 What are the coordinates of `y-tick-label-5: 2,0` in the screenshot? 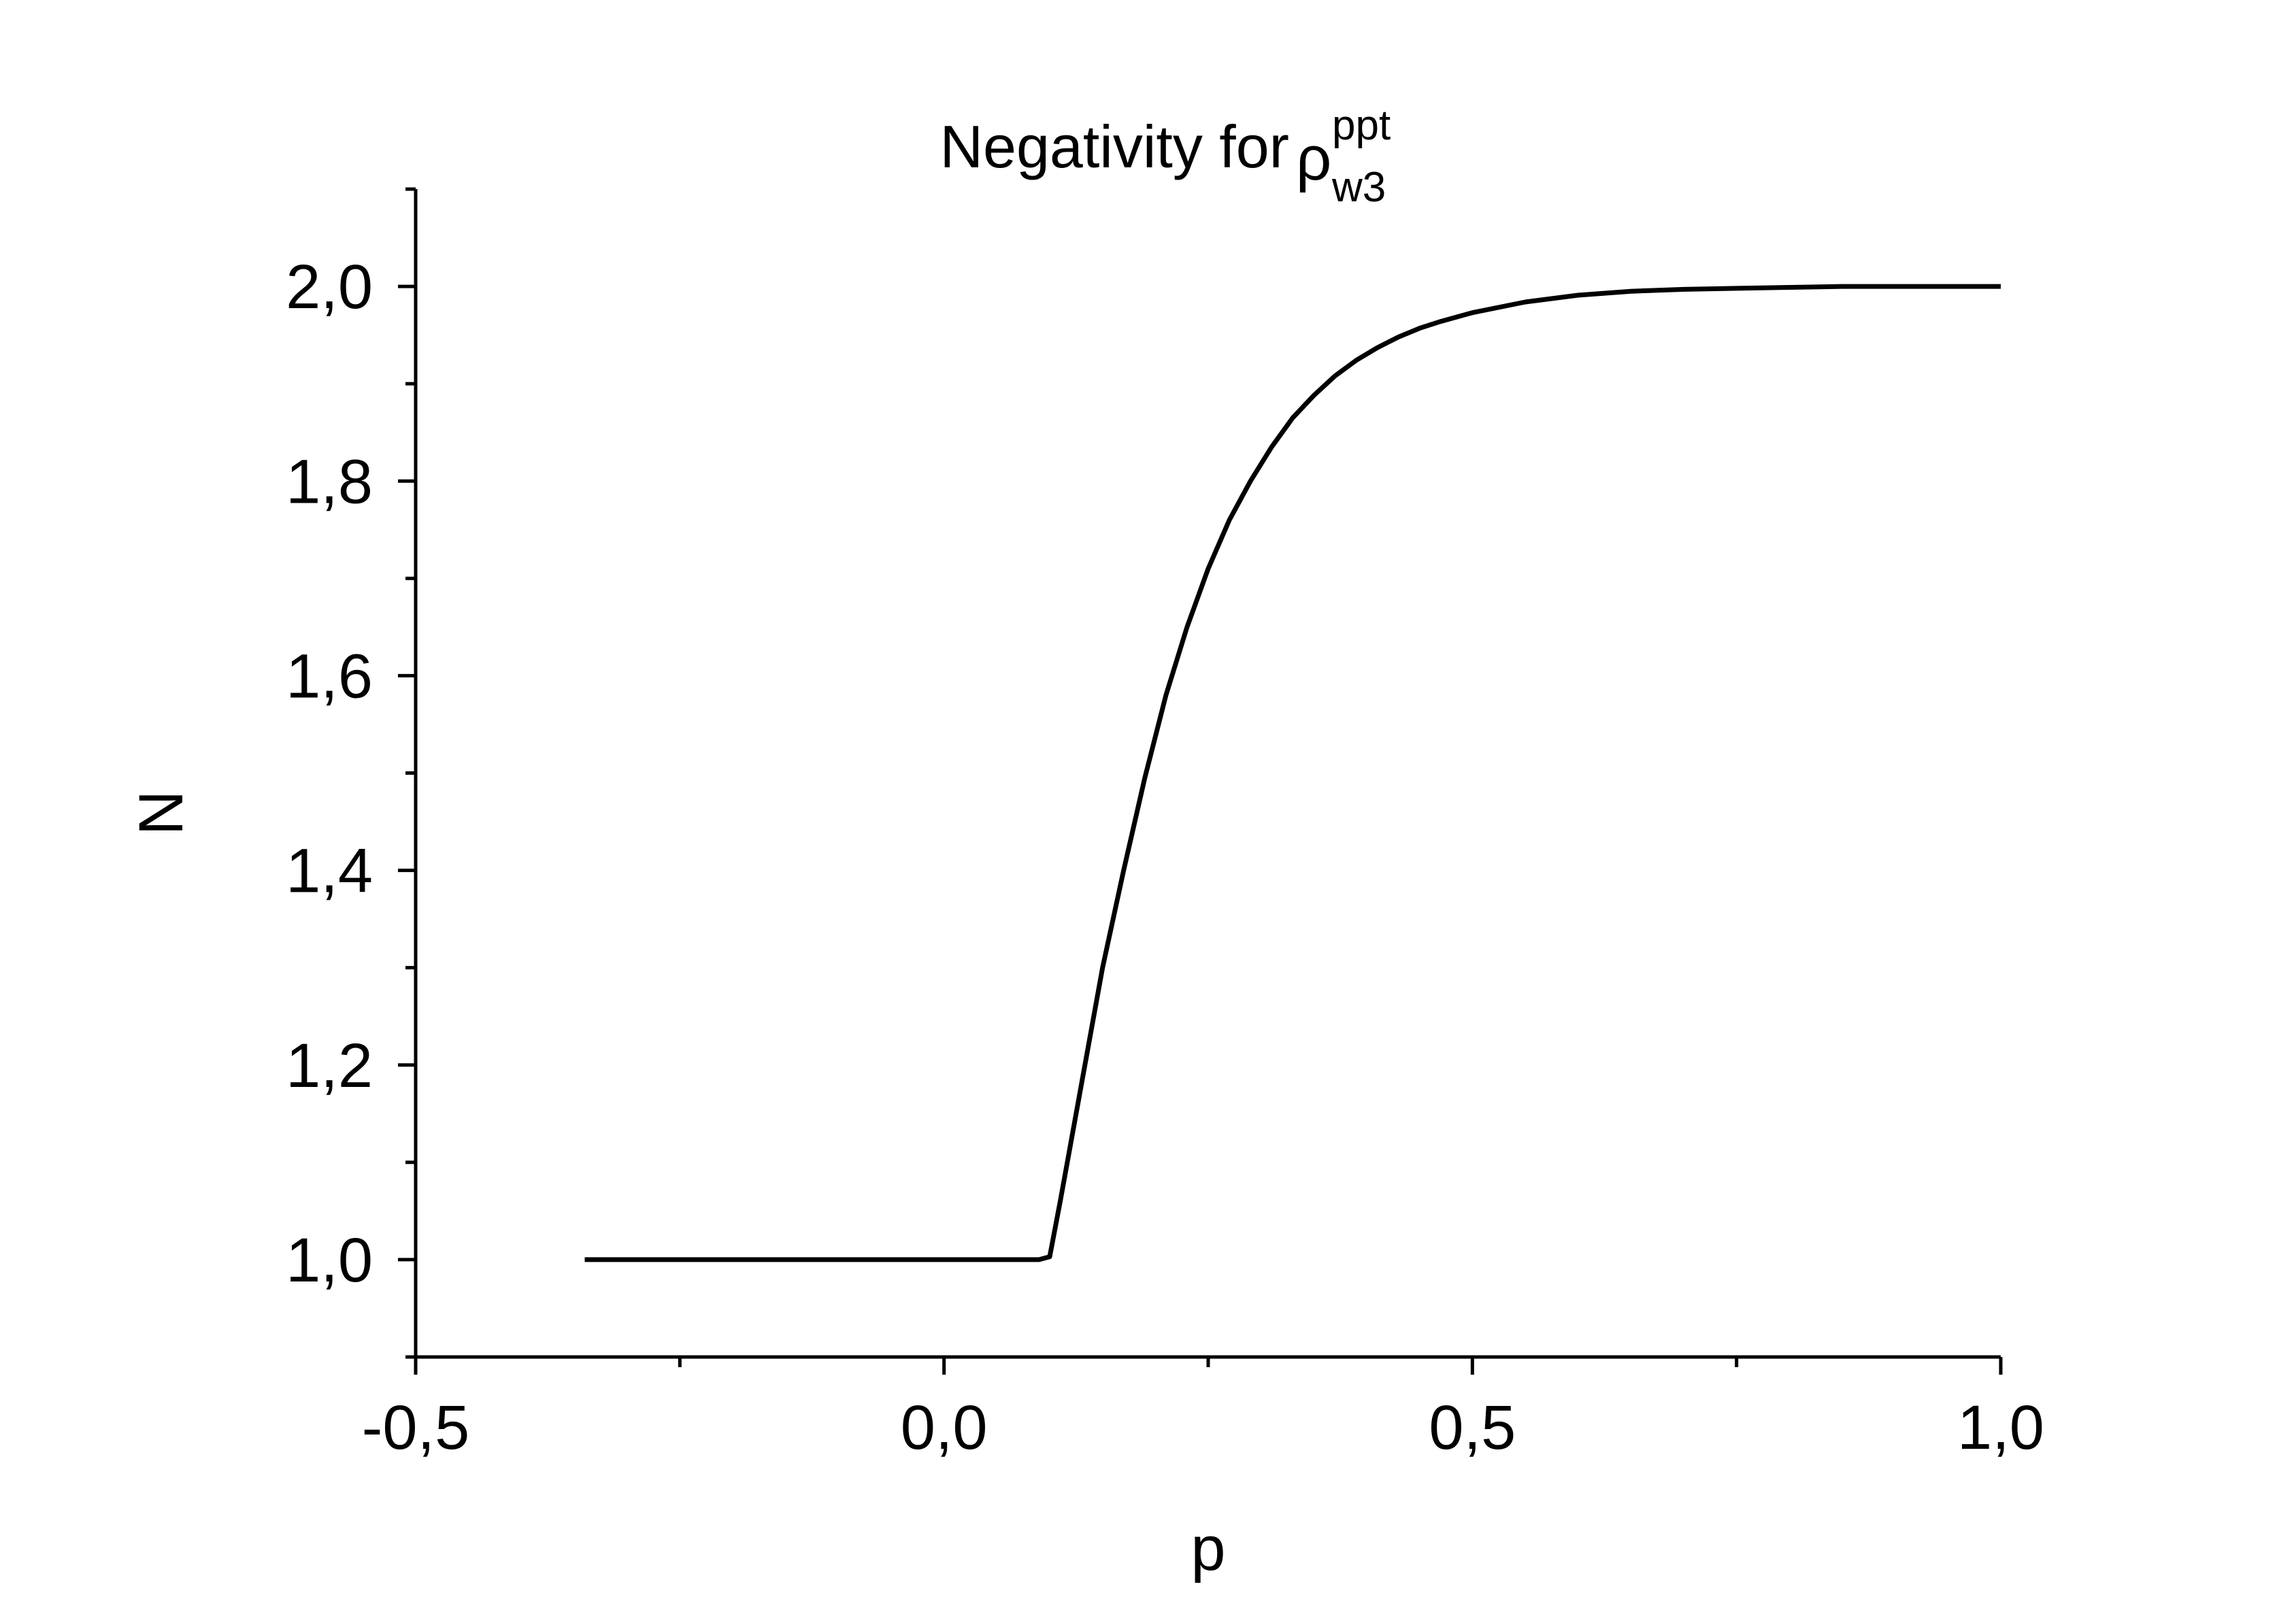 It's located at (329, 287).